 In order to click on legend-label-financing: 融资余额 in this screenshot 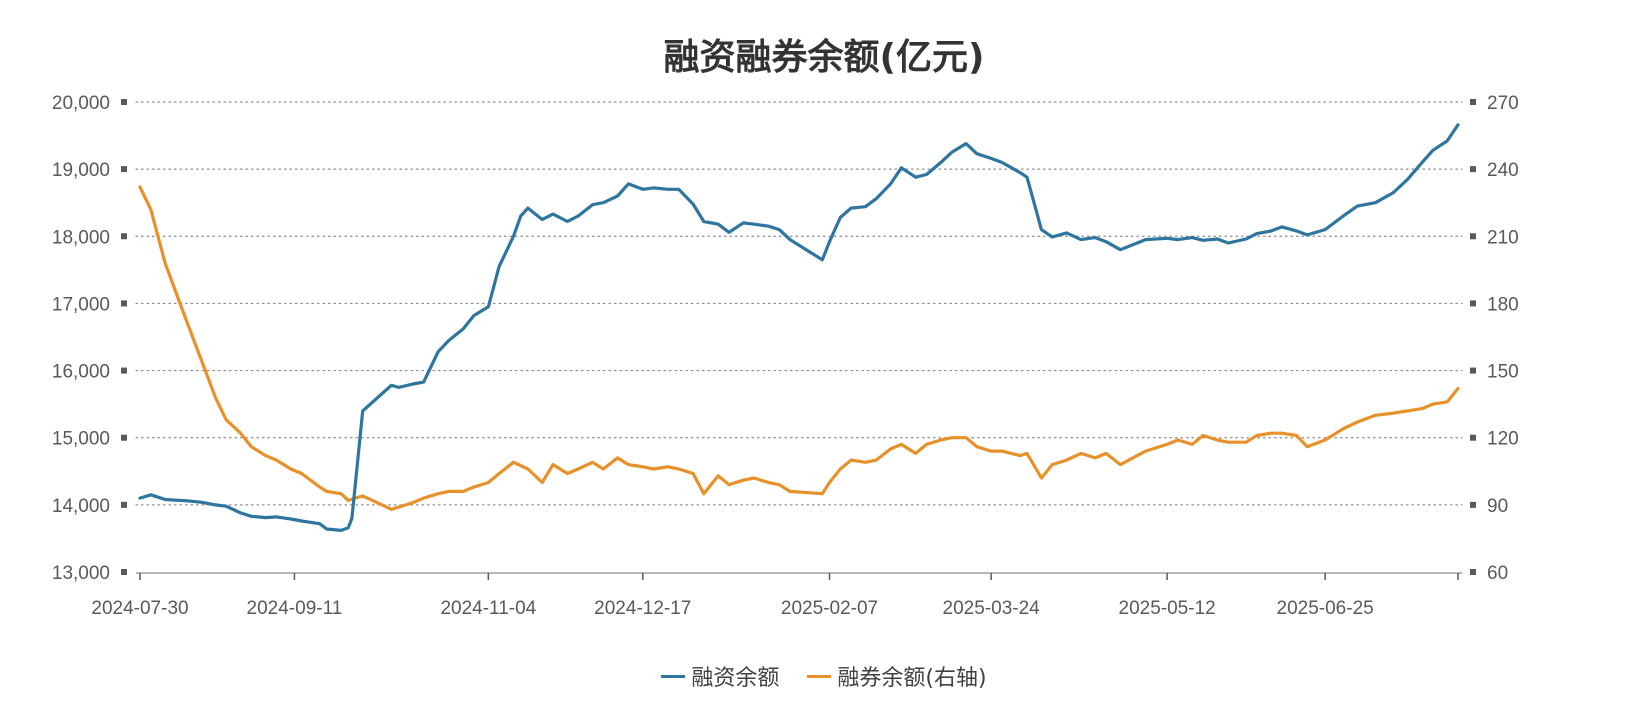, I will do `click(735, 678)`.